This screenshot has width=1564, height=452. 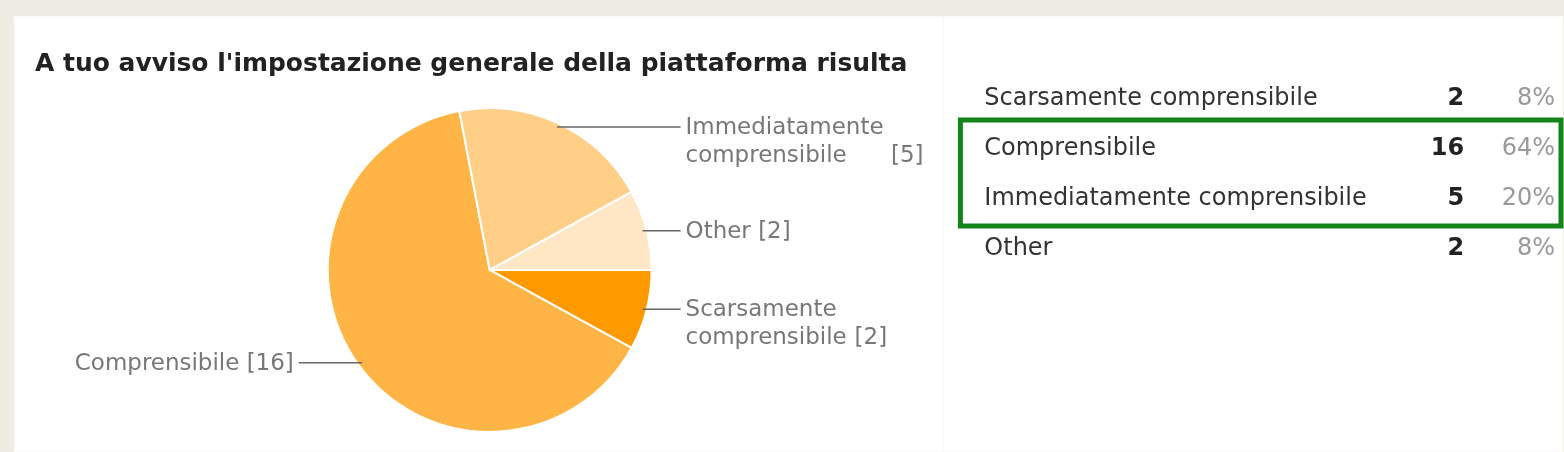 I want to click on slice-label: Immediatamente comprensibile, so click(x=784, y=140).